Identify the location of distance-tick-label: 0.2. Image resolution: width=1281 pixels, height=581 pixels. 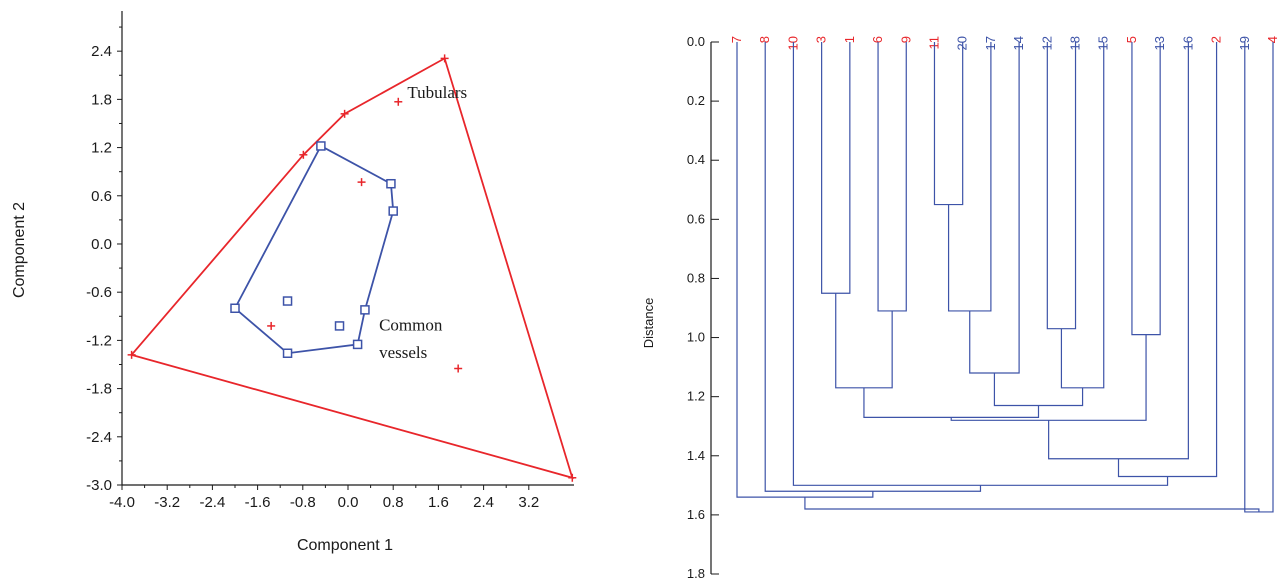
(696, 100).